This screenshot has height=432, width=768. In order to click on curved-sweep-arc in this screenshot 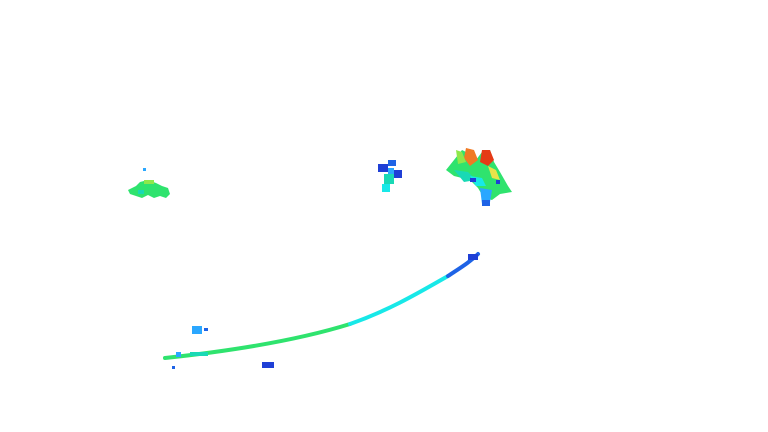, I will do `click(321, 306)`.